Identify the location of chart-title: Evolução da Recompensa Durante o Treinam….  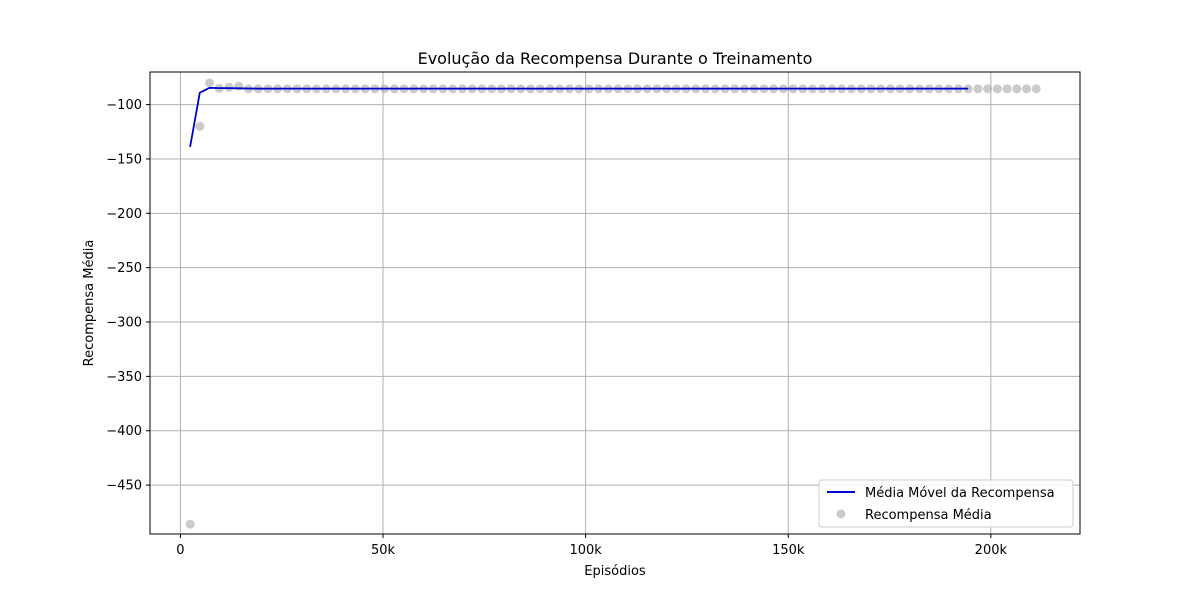
(615, 58).